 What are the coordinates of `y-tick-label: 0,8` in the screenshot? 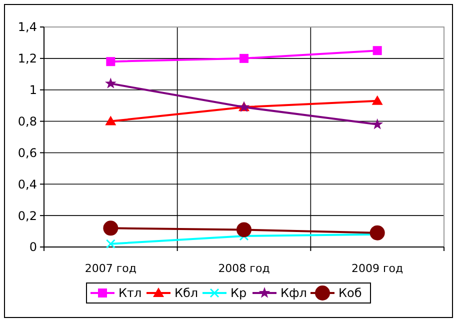 It's located at (27, 121).